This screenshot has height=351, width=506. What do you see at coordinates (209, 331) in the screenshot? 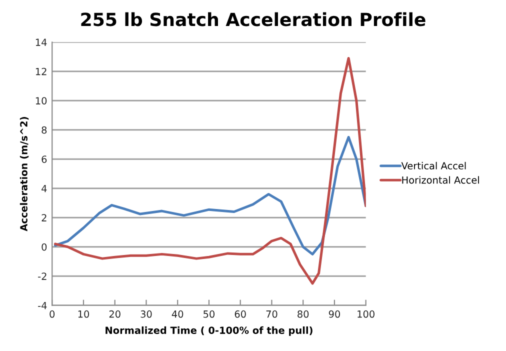
I see `x-axis-title: Normalized Time ( 0-100% of the pull)` at bounding box center [209, 331].